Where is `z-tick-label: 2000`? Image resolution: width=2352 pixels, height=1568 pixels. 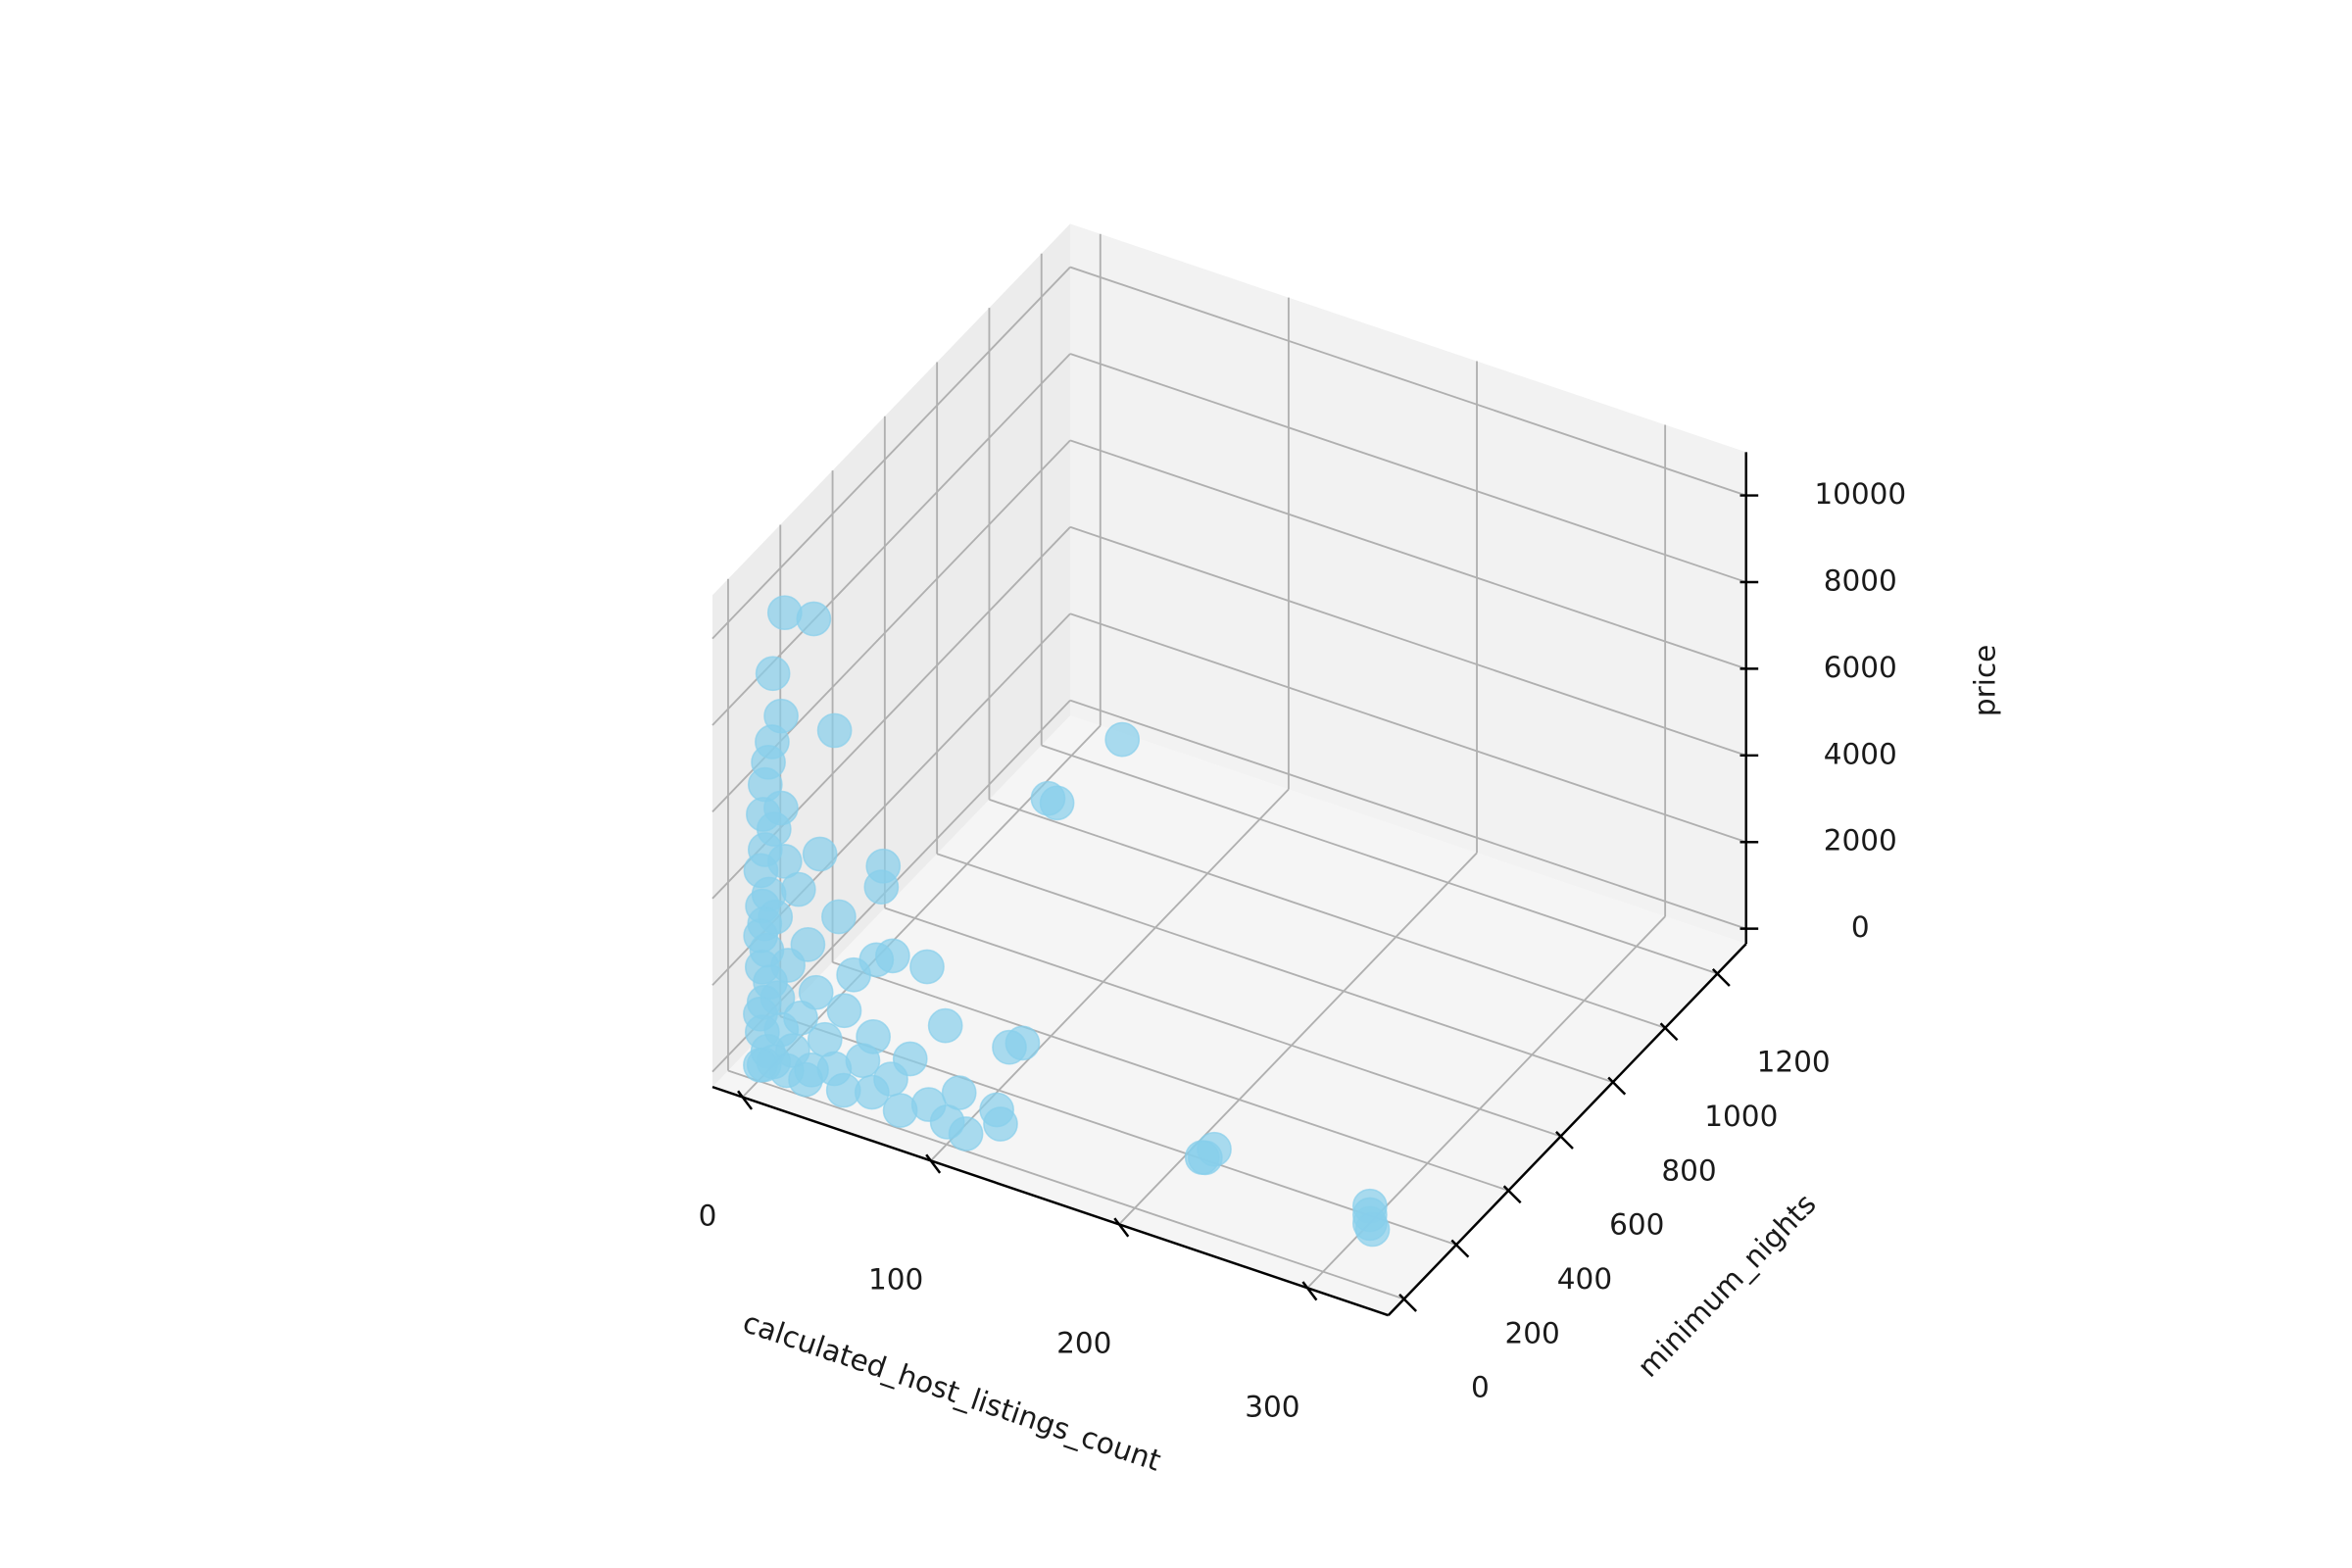 z-tick-label: 2000 is located at coordinates (1860, 841).